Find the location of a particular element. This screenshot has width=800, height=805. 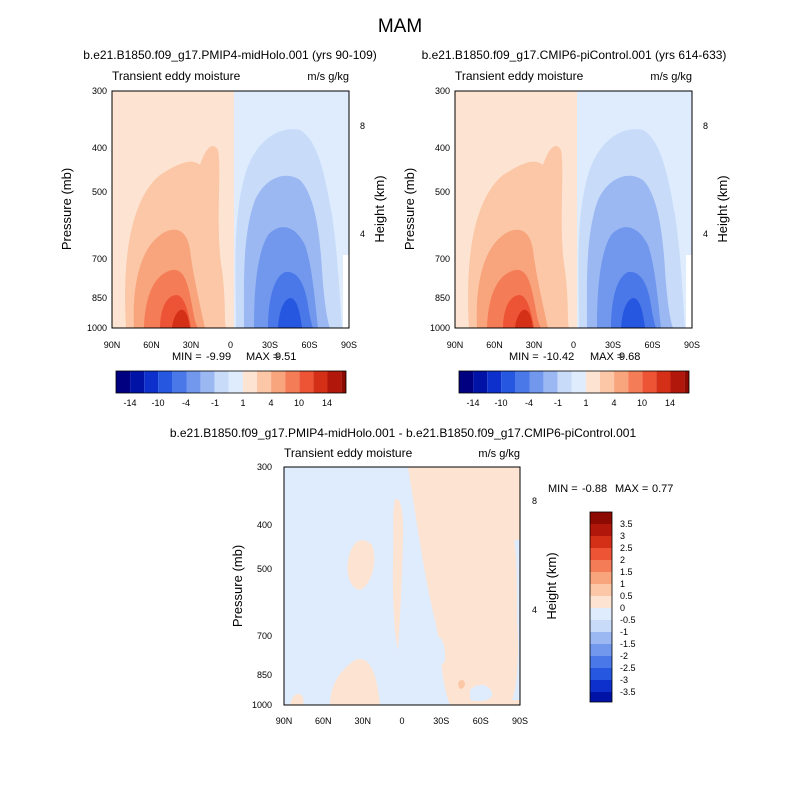

panel-b-ytick-label-4: 850 is located at coordinates (442, 298).